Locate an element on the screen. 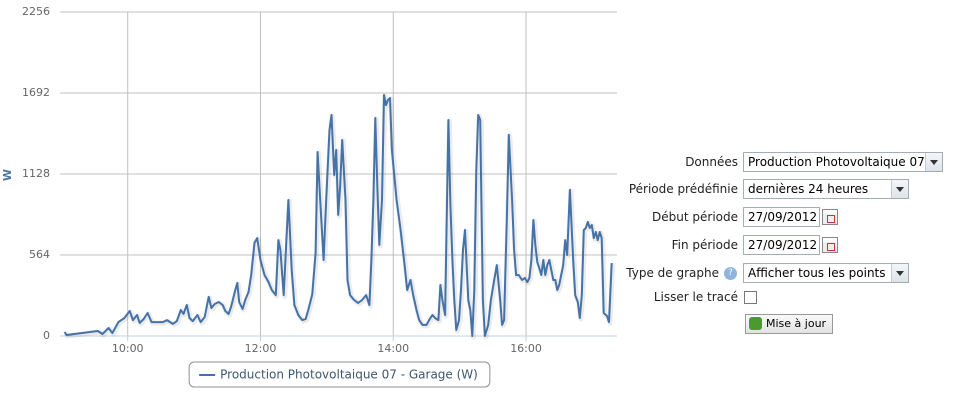  y-tick-label: 1692 is located at coordinates (36, 92).